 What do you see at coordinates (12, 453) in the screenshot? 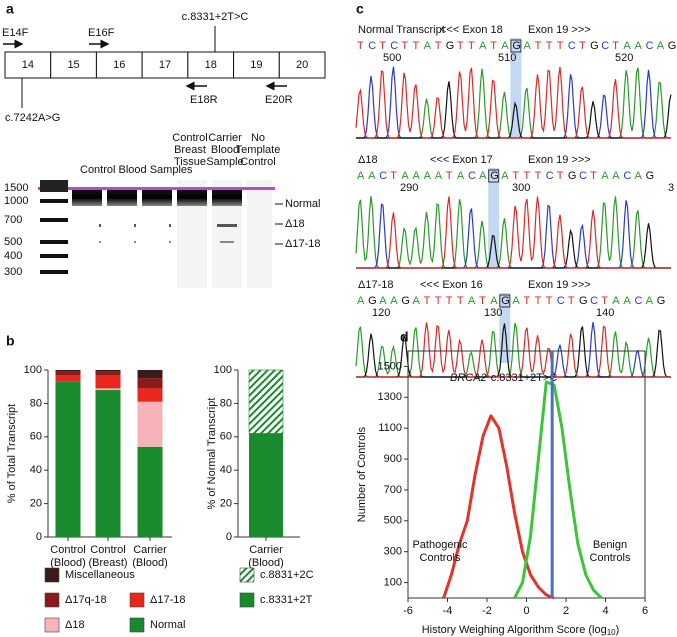
I see `y-axis-label: % of Total Transcript` at bounding box center [12, 453].